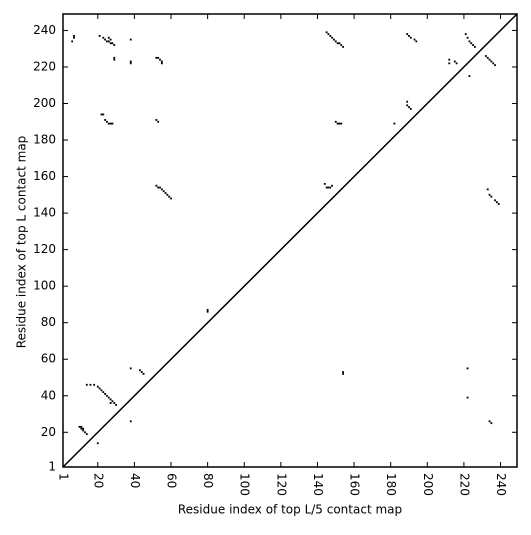  Describe the element at coordinates (44, 103) in the screenshot. I see `y-tick-label: 200` at that location.